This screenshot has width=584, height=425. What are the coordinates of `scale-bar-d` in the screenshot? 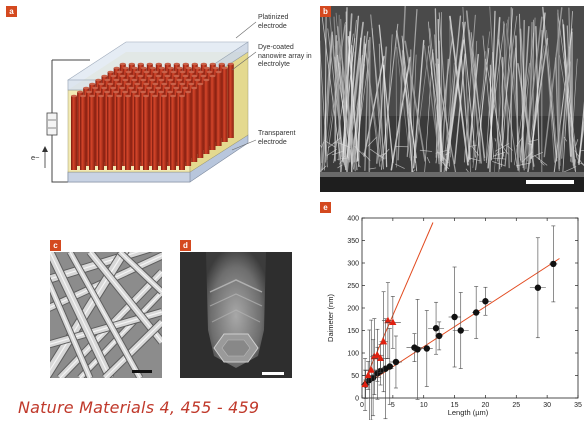 It's located at (273, 373).